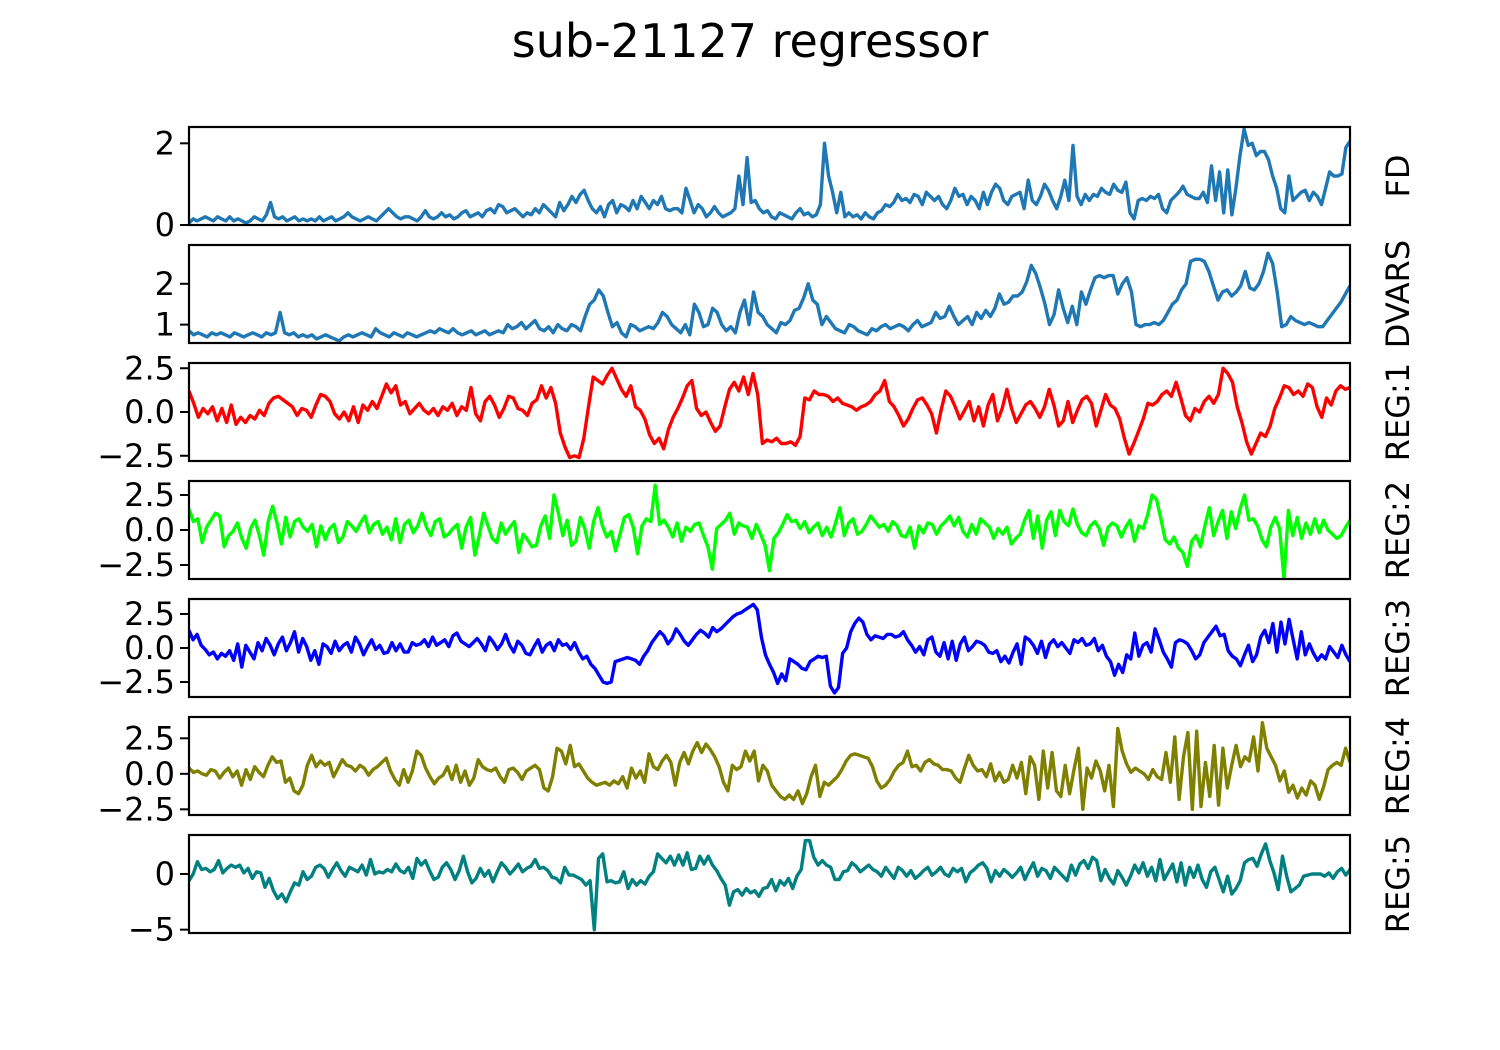 Image resolution: width=1500 pixels, height=1050 pixels. Describe the element at coordinates (165, 325) in the screenshot. I see `y-tick-label: 1` at that location.